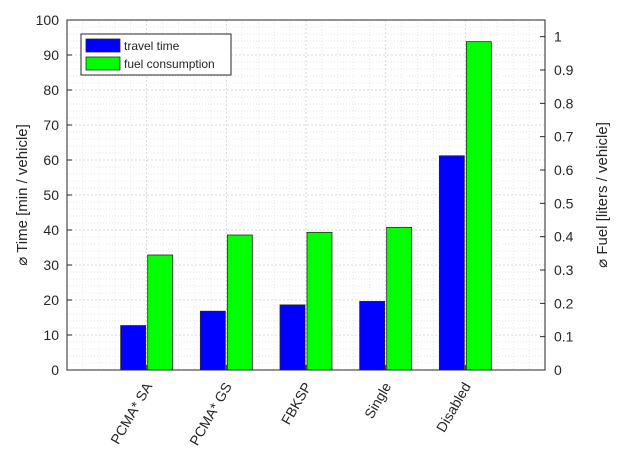 The image size is (624, 461). I want to click on legend-label-fuel-consumption: fuel consumption, so click(169, 64).